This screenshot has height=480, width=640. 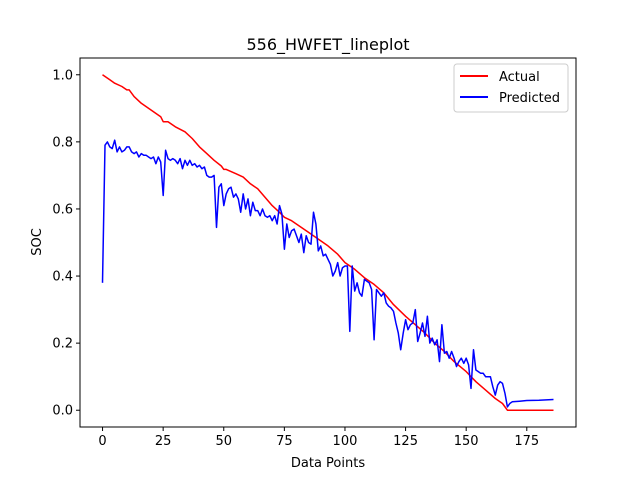 I want to click on y-tick-label: 0.4, so click(x=62, y=277).